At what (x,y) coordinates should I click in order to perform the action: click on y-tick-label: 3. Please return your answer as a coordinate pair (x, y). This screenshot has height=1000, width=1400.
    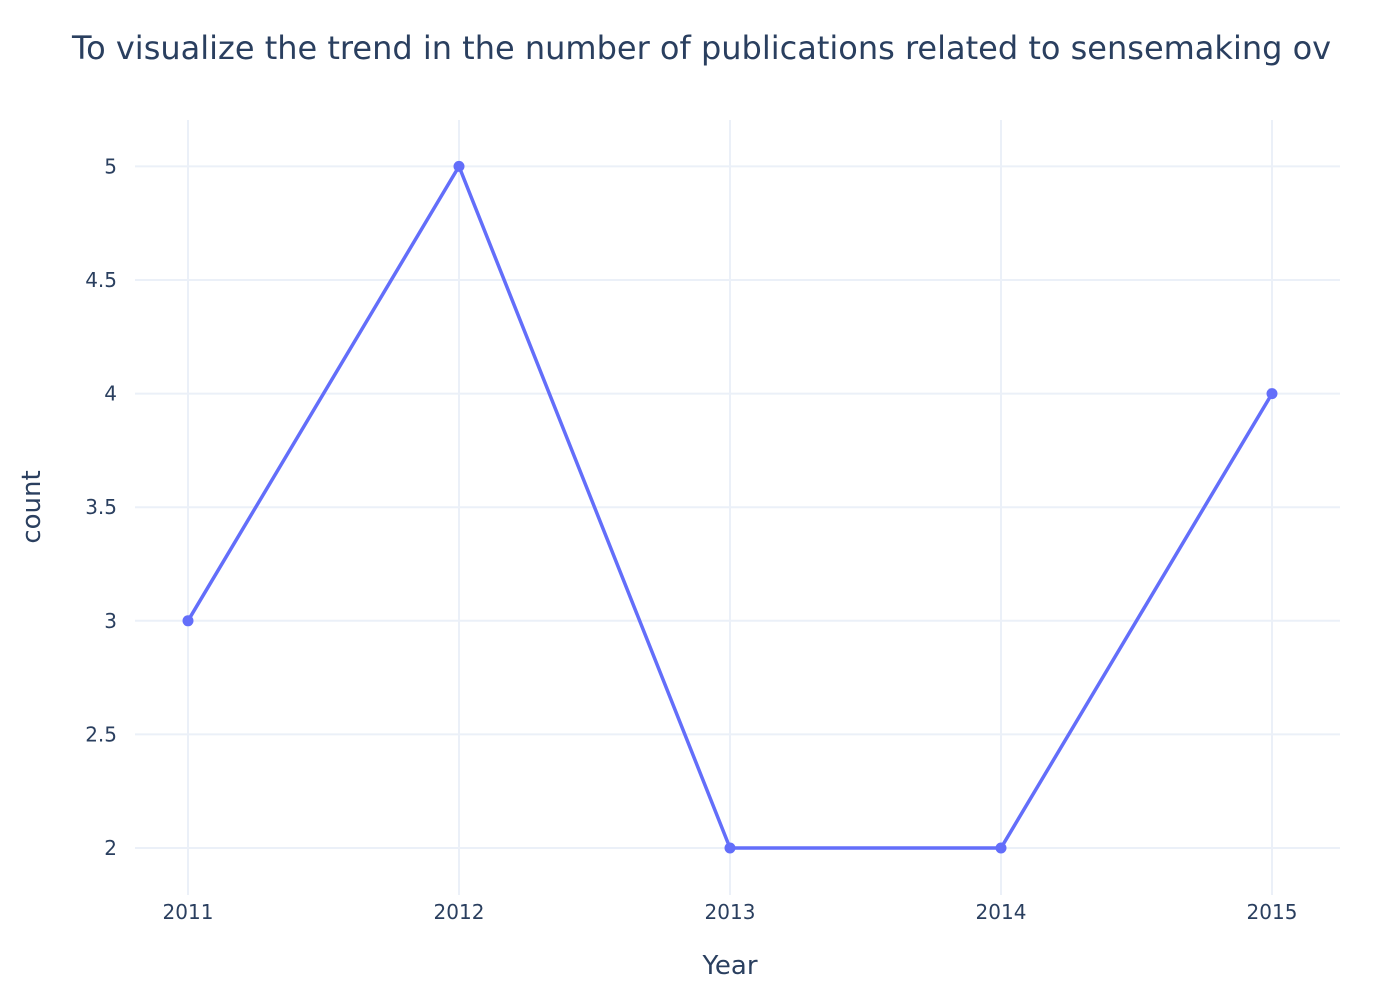
    Looking at the image, I should click on (110, 621).